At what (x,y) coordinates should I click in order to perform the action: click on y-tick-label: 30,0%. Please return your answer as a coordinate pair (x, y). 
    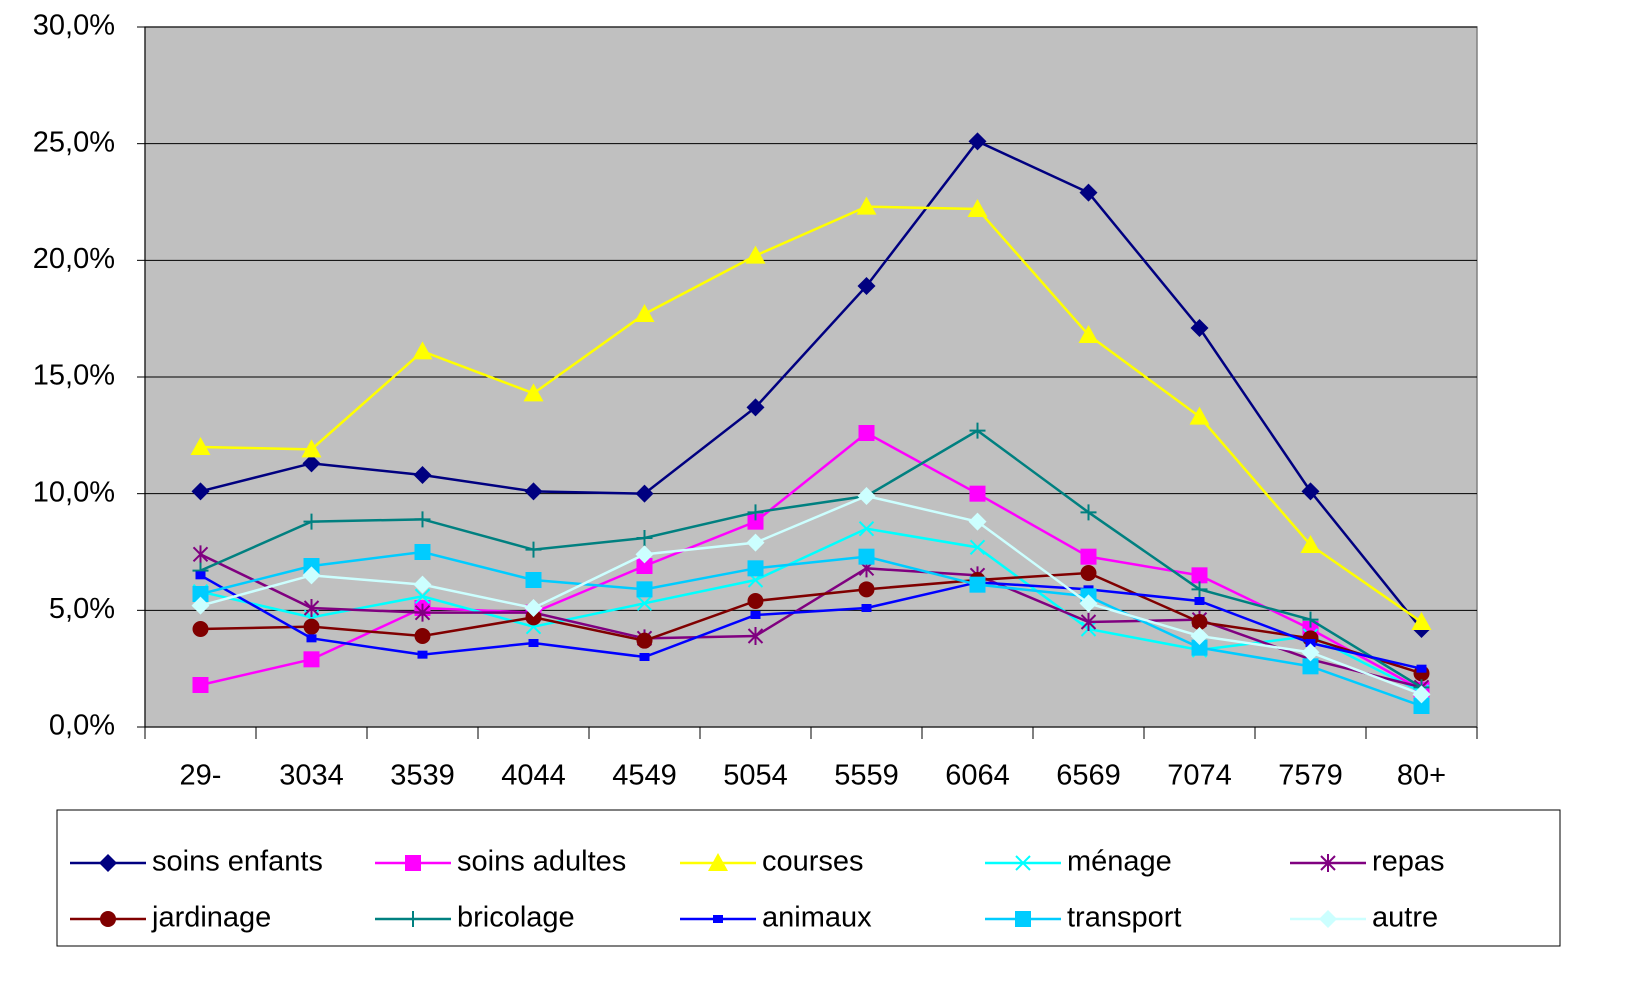
    Looking at the image, I should click on (74, 26).